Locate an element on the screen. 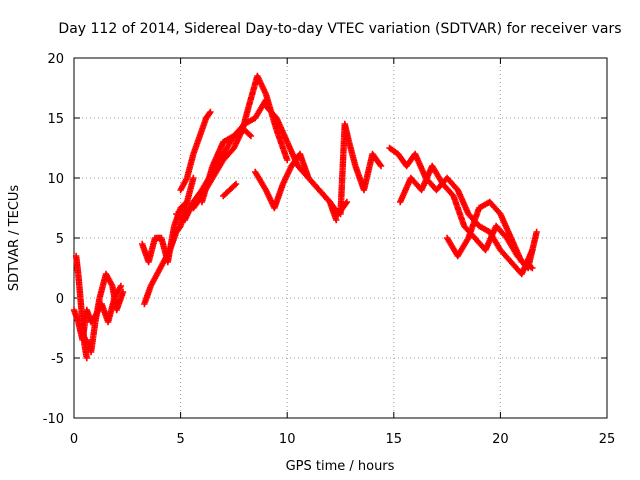 This screenshot has width=640, height=480. x-tick-label: 0 is located at coordinates (74, 439).